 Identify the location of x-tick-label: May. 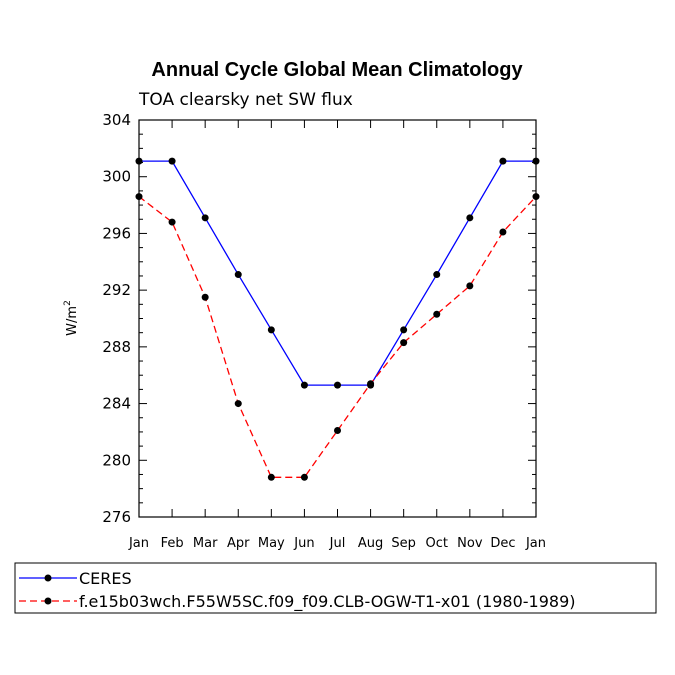
(271, 543).